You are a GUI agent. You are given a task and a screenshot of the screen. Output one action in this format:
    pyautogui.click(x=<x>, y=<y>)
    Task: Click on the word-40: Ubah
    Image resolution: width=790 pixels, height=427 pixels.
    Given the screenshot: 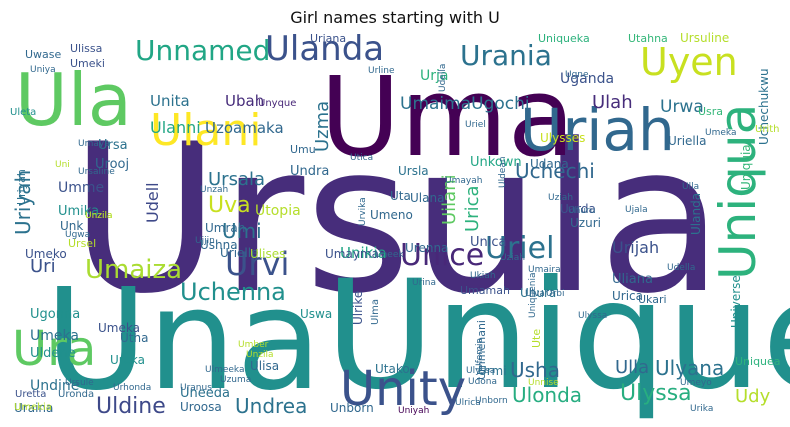 What is the action you would take?
    pyautogui.click(x=244, y=101)
    